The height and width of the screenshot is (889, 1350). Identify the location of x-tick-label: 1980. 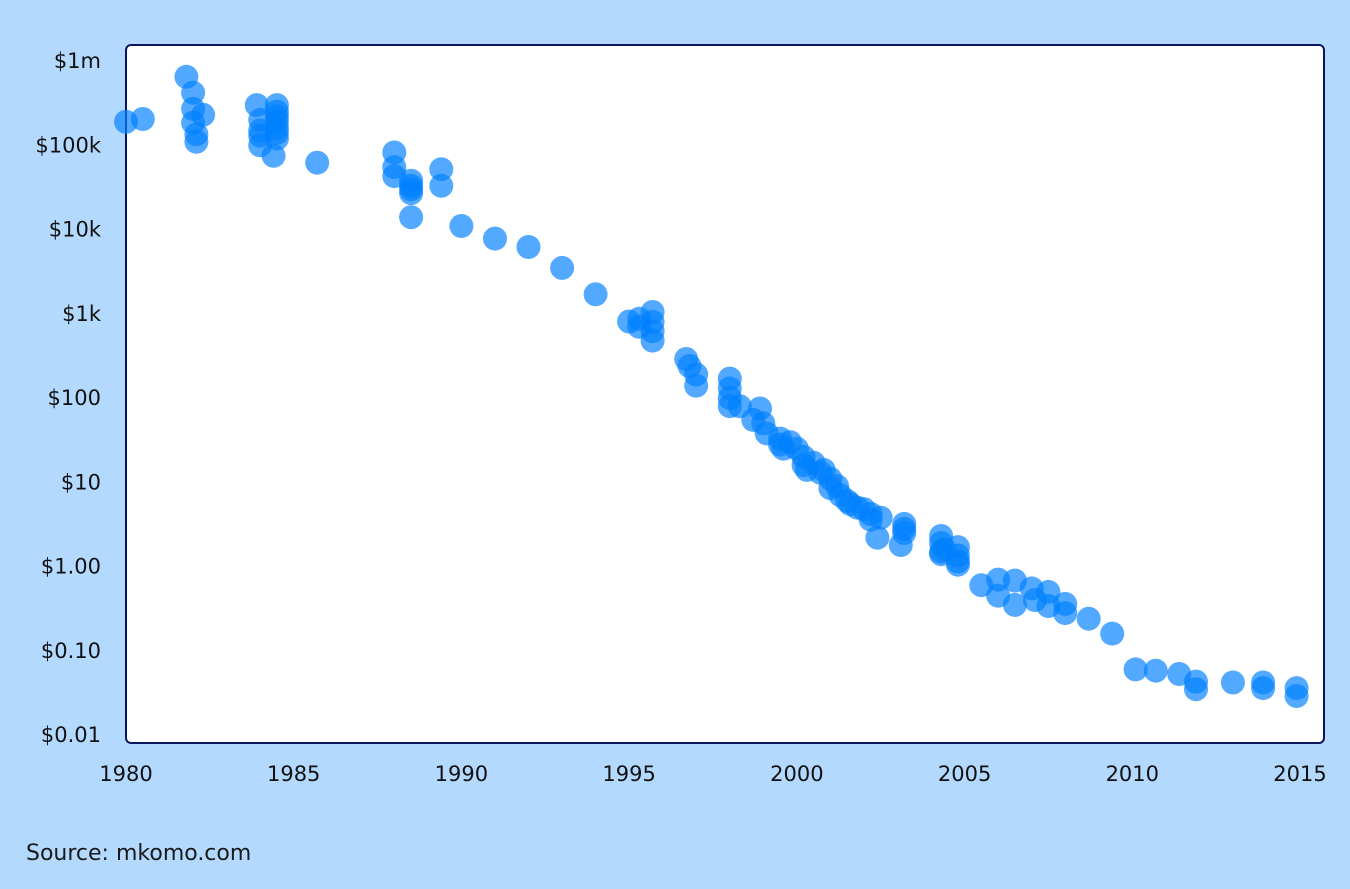
(125, 774).